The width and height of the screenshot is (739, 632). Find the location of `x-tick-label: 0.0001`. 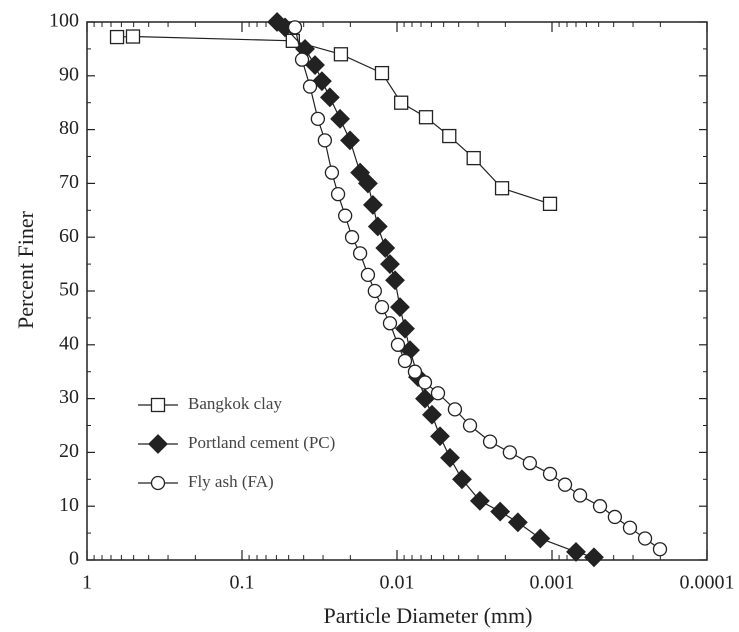

x-tick-label: 0.0001 is located at coordinates (707, 583).